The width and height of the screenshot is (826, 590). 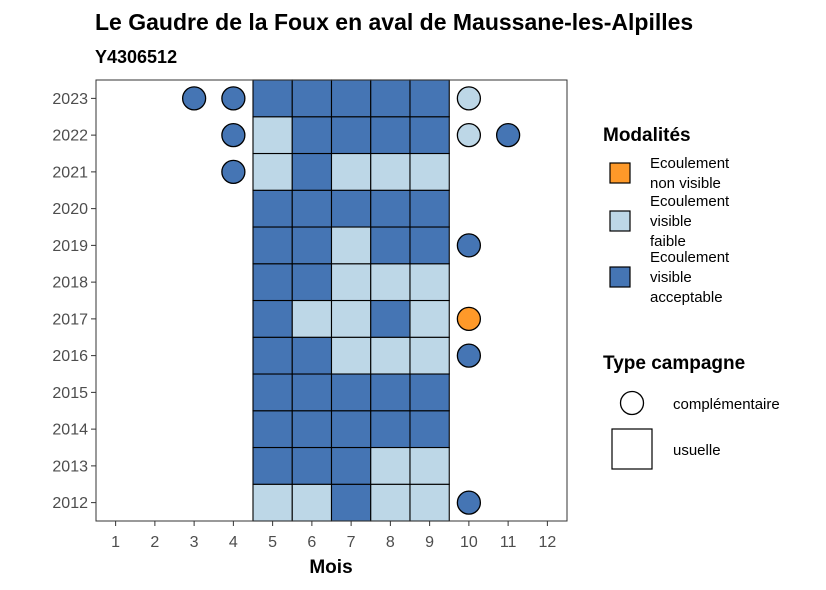 What do you see at coordinates (70, 209) in the screenshot?
I see `y-tick-label: 2020` at bounding box center [70, 209].